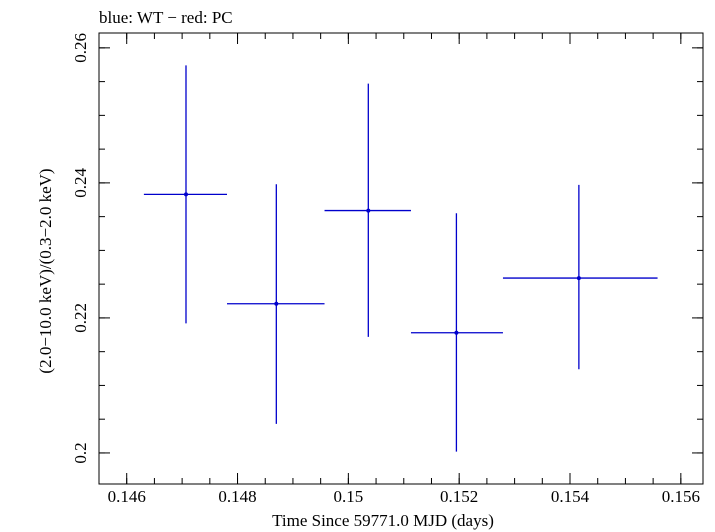 Image resolution: width=715 pixels, height=532 pixels. I want to click on x-tick-label: 0.152, so click(459, 496).